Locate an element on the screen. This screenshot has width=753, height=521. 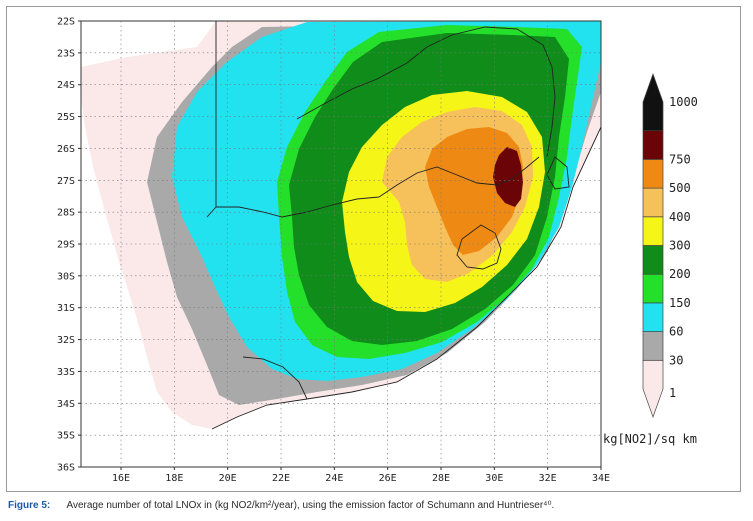
lat-label: 32S is located at coordinates (66, 340).